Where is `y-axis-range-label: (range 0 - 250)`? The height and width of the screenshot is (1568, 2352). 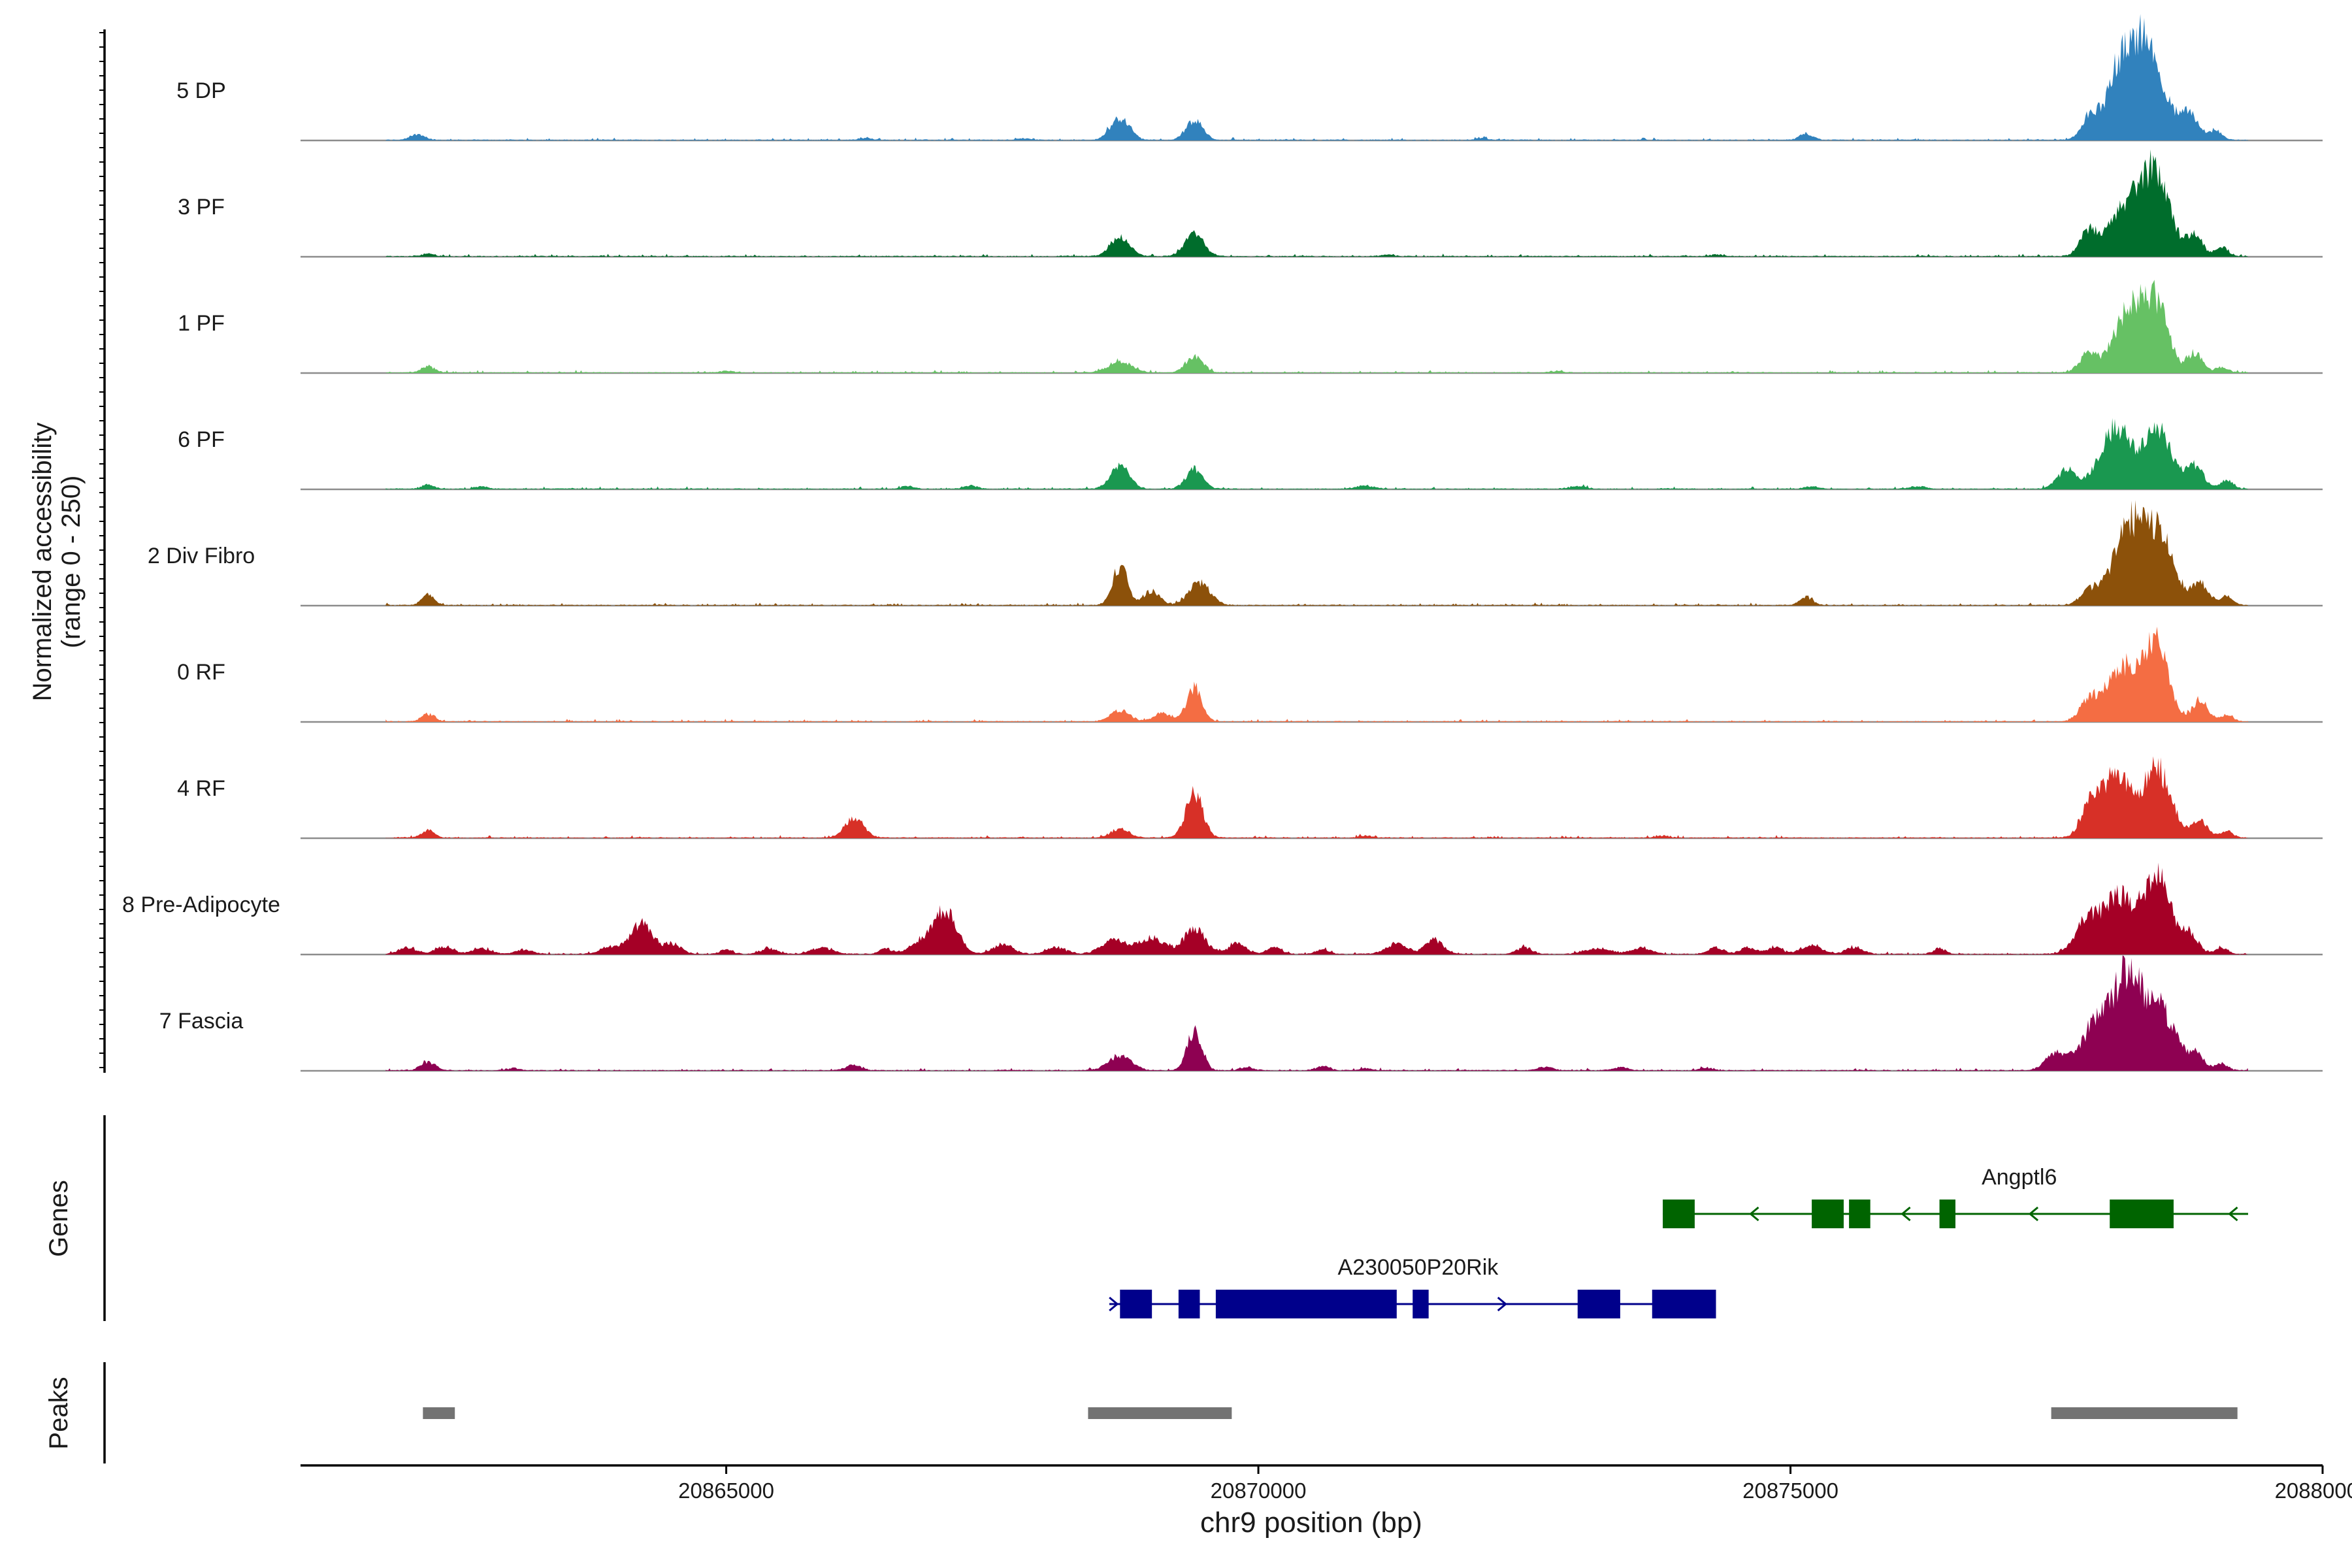 y-axis-range-label: (range 0 - 250) is located at coordinates (71, 562).